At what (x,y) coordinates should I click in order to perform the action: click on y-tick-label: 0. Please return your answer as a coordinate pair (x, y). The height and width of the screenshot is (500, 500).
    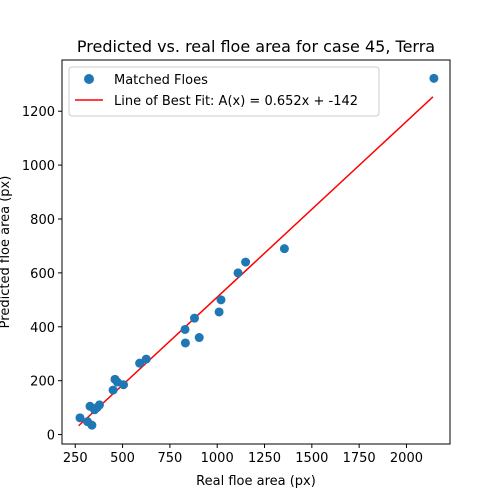
    Looking at the image, I should click on (51, 436).